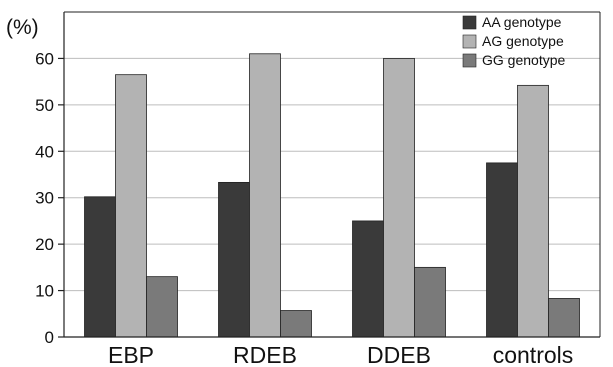  Describe the element at coordinates (523, 41) in the screenshot. I see `legend-label: AG genotype` at that location.